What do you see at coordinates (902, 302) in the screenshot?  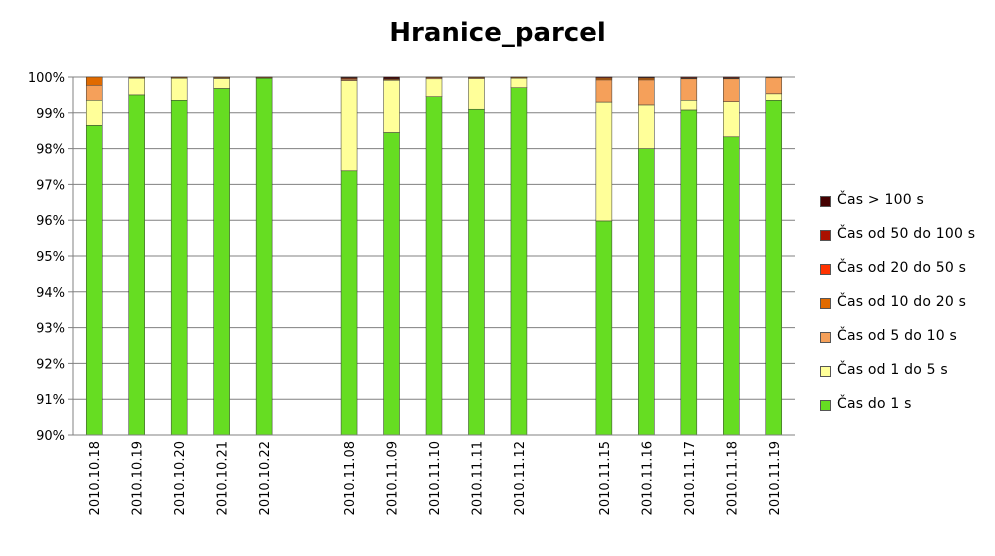 I see `legend-label: Čas od 10 do 20 s` at bounding box center [902, 302].